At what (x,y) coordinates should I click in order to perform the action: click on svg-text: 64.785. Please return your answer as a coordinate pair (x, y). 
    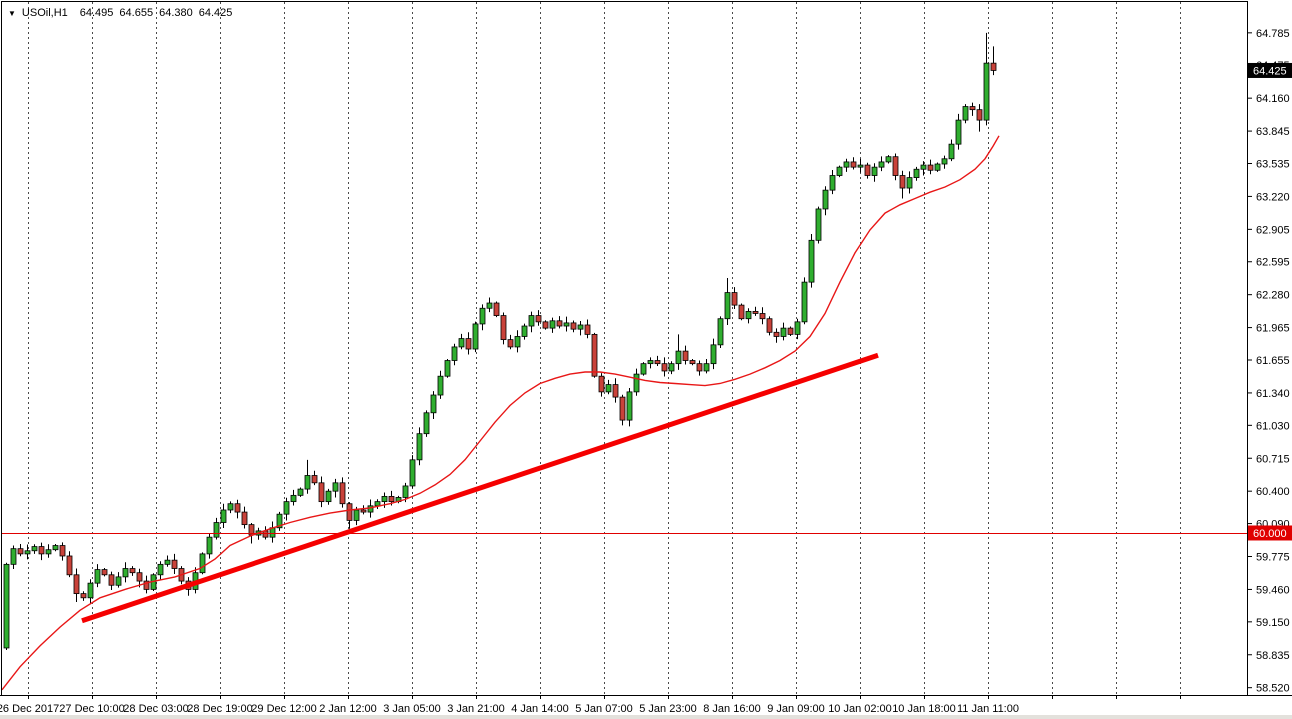
    Looking at the image, I should click on (1273, 34).